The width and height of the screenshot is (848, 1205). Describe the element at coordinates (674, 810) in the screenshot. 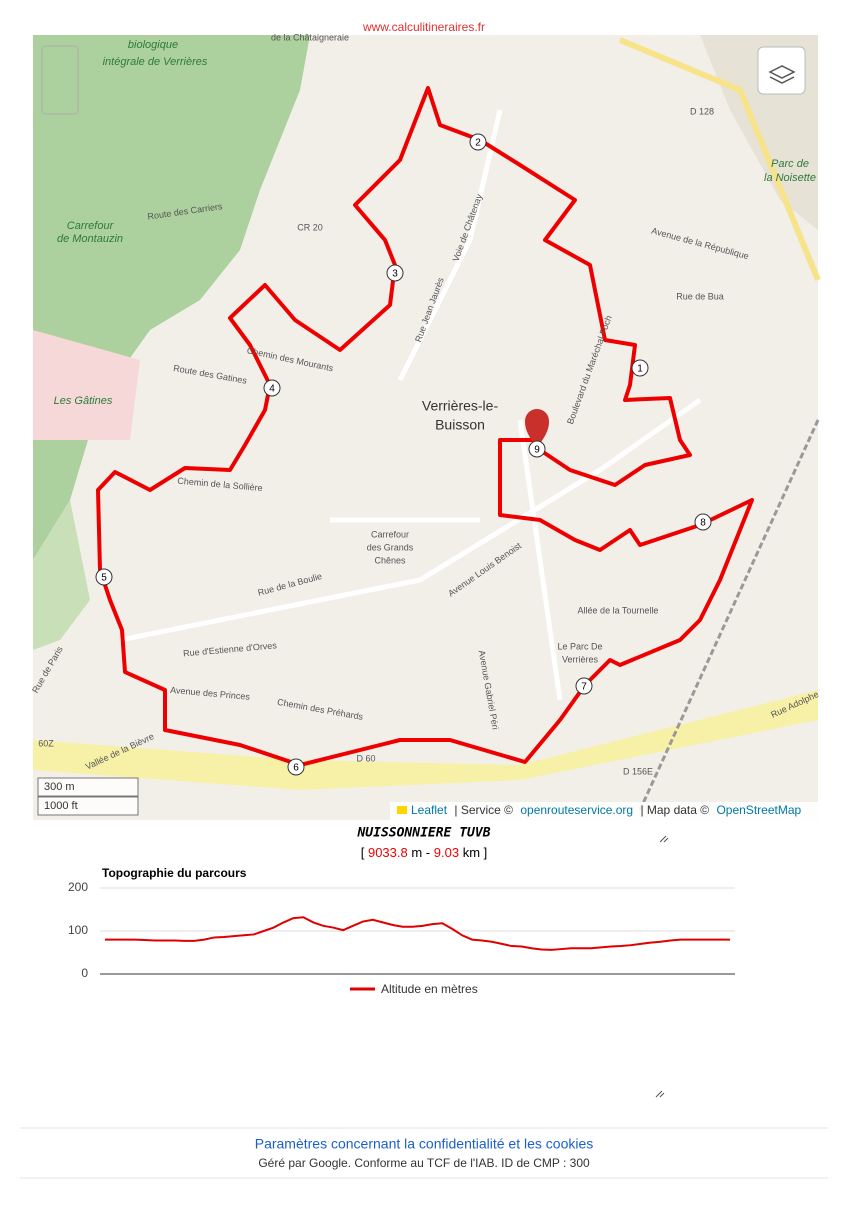

I see `text: | Map data ©` at that location.